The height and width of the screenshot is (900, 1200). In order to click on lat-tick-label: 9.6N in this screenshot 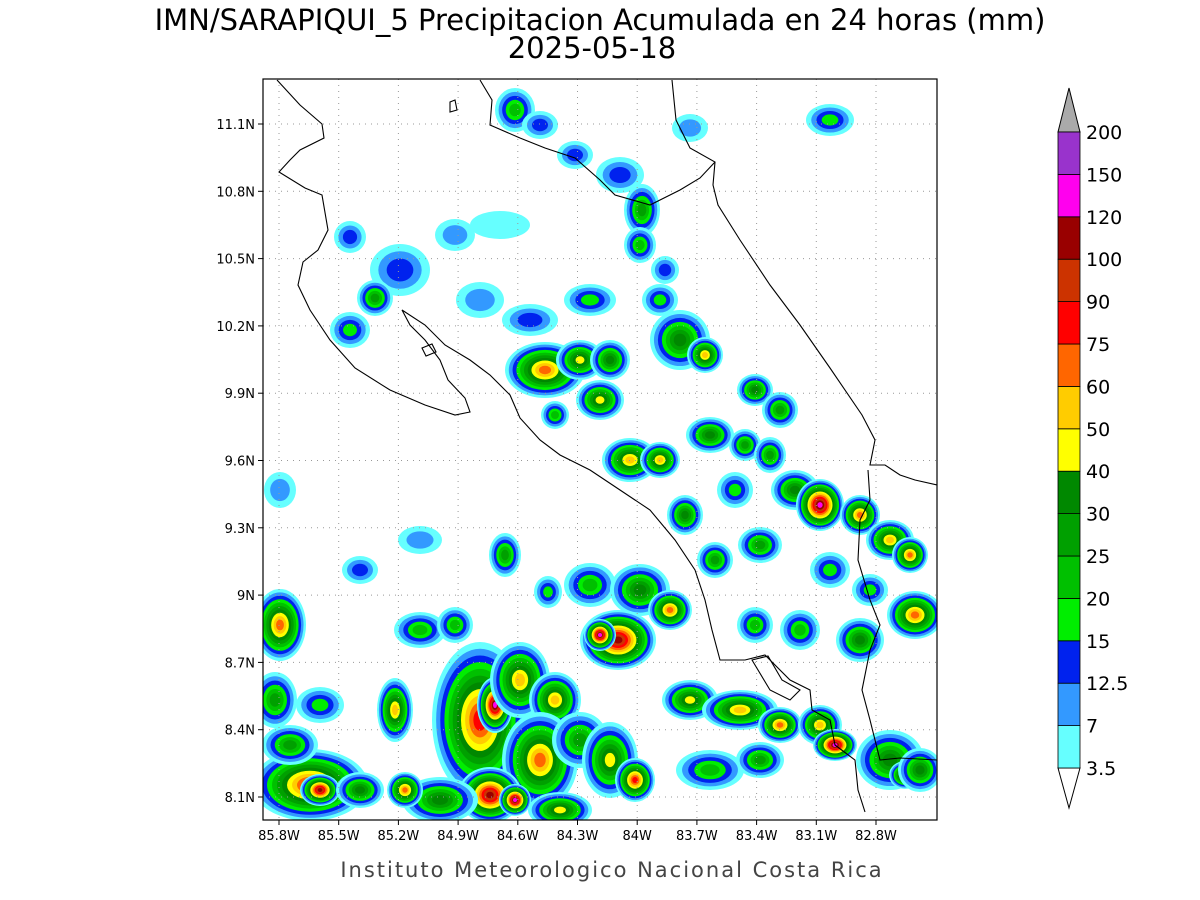, I will do `click(240, 462)`.